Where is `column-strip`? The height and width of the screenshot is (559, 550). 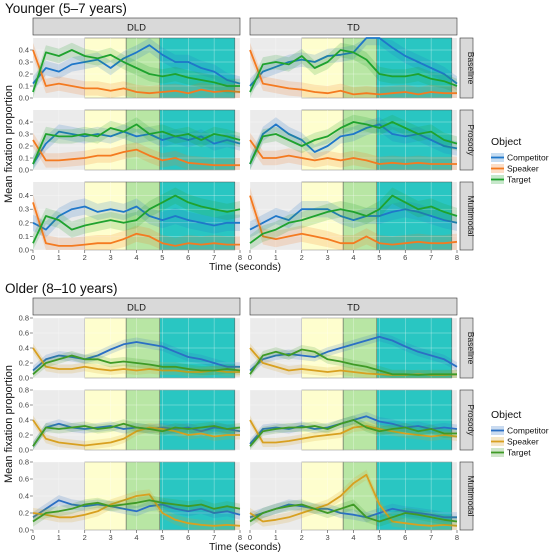
column-strip is located at coordinates (353, 26).